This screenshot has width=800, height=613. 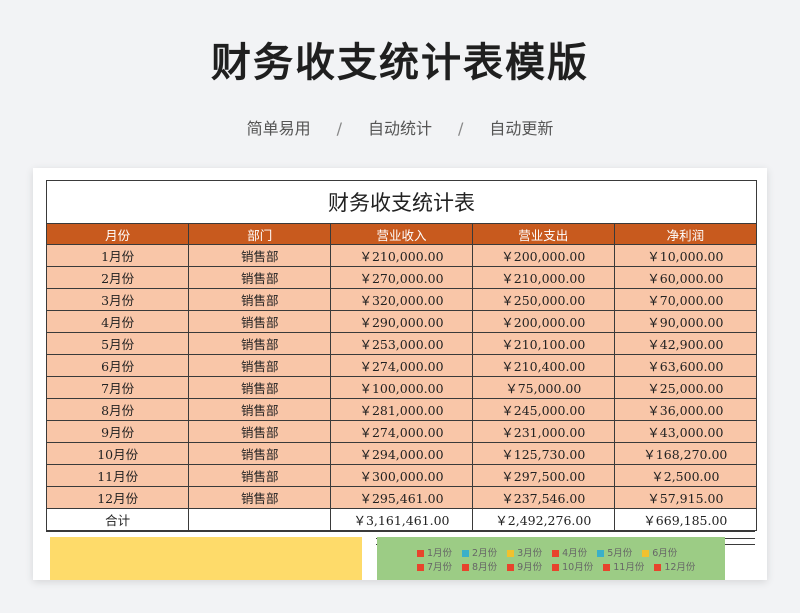 What do you see at coordinates (684, 431) in the screenshot?
I see `table-cell: ￥43,000.00` at bounding box center [684, 431].